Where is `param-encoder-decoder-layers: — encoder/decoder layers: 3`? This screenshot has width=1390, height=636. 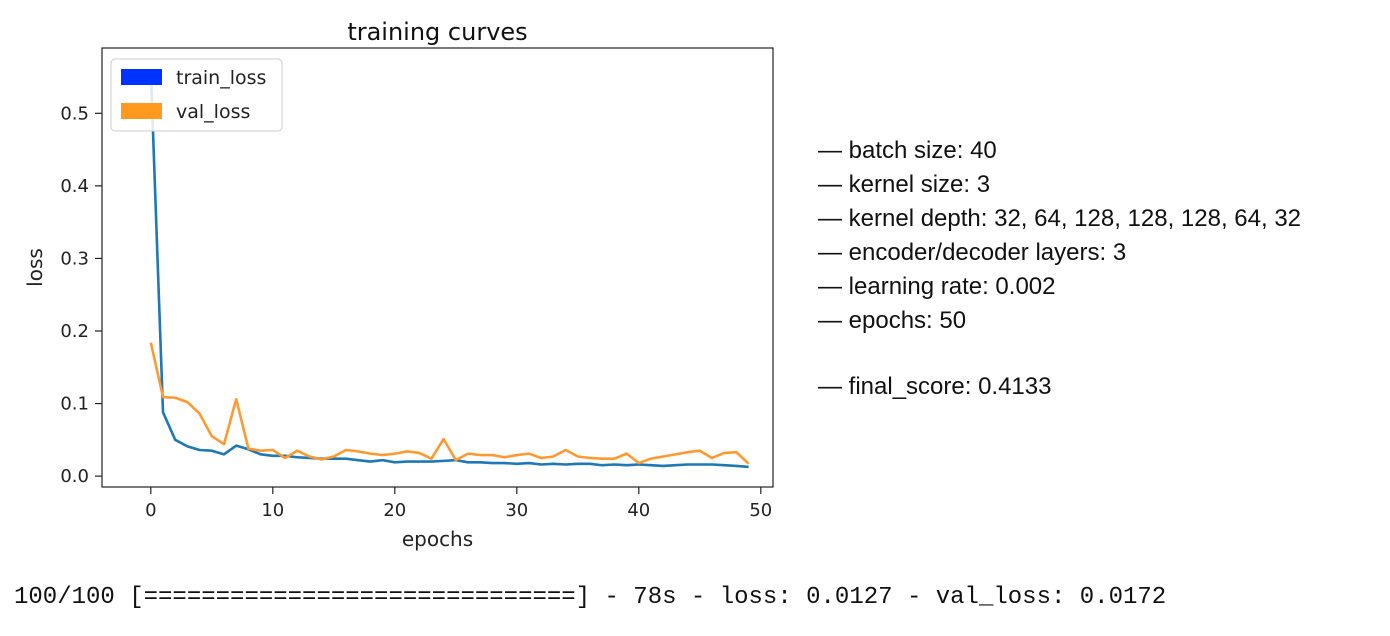 param-encoder-decoder-layers: — encoder/decoder layers: 3 is located at coordinates (972, 252).